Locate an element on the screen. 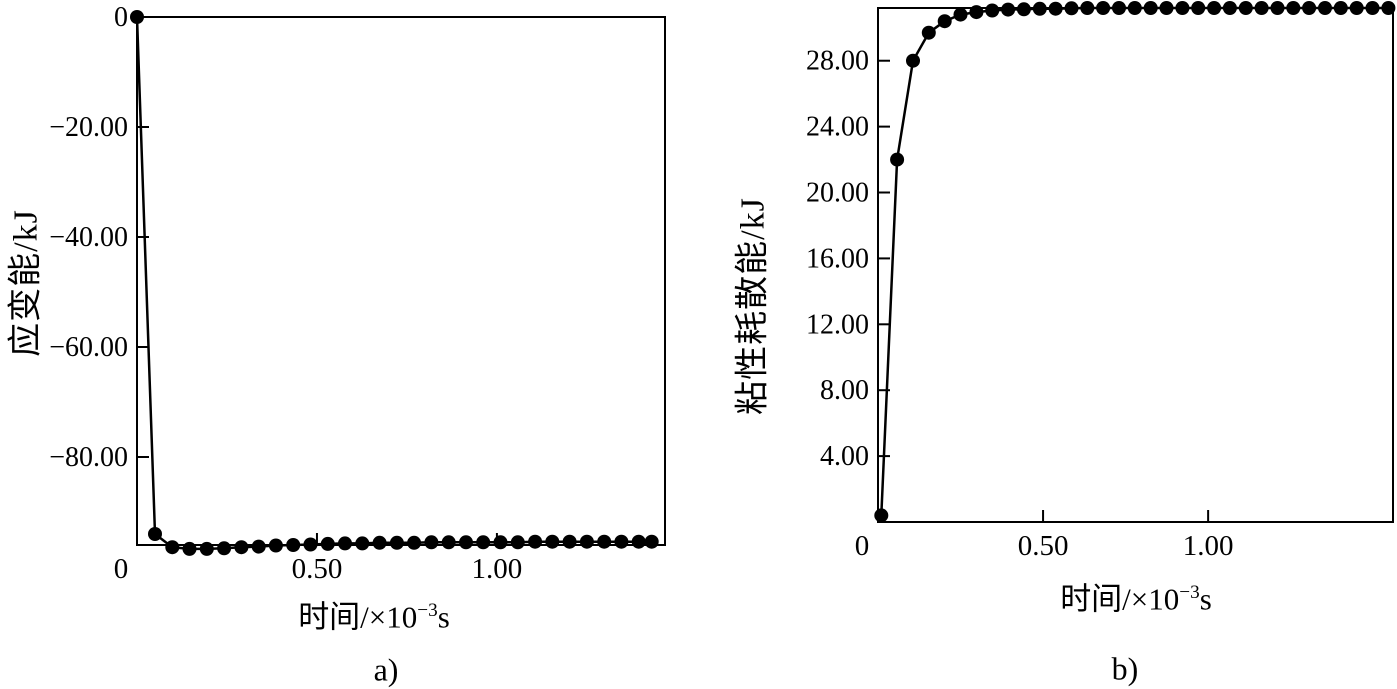  chart-b-yaxis-label: 粘性耗散能/kJ is located at coordinates (753, 306).